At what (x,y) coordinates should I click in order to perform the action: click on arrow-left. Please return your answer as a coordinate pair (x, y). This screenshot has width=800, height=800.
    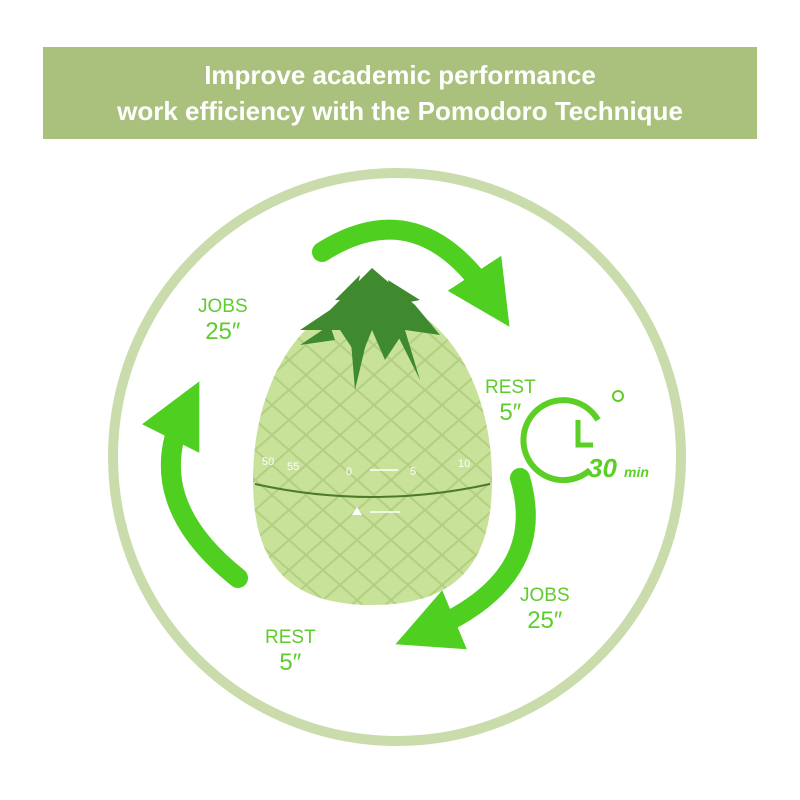
    Looking at the image, I should click on (195, 484).